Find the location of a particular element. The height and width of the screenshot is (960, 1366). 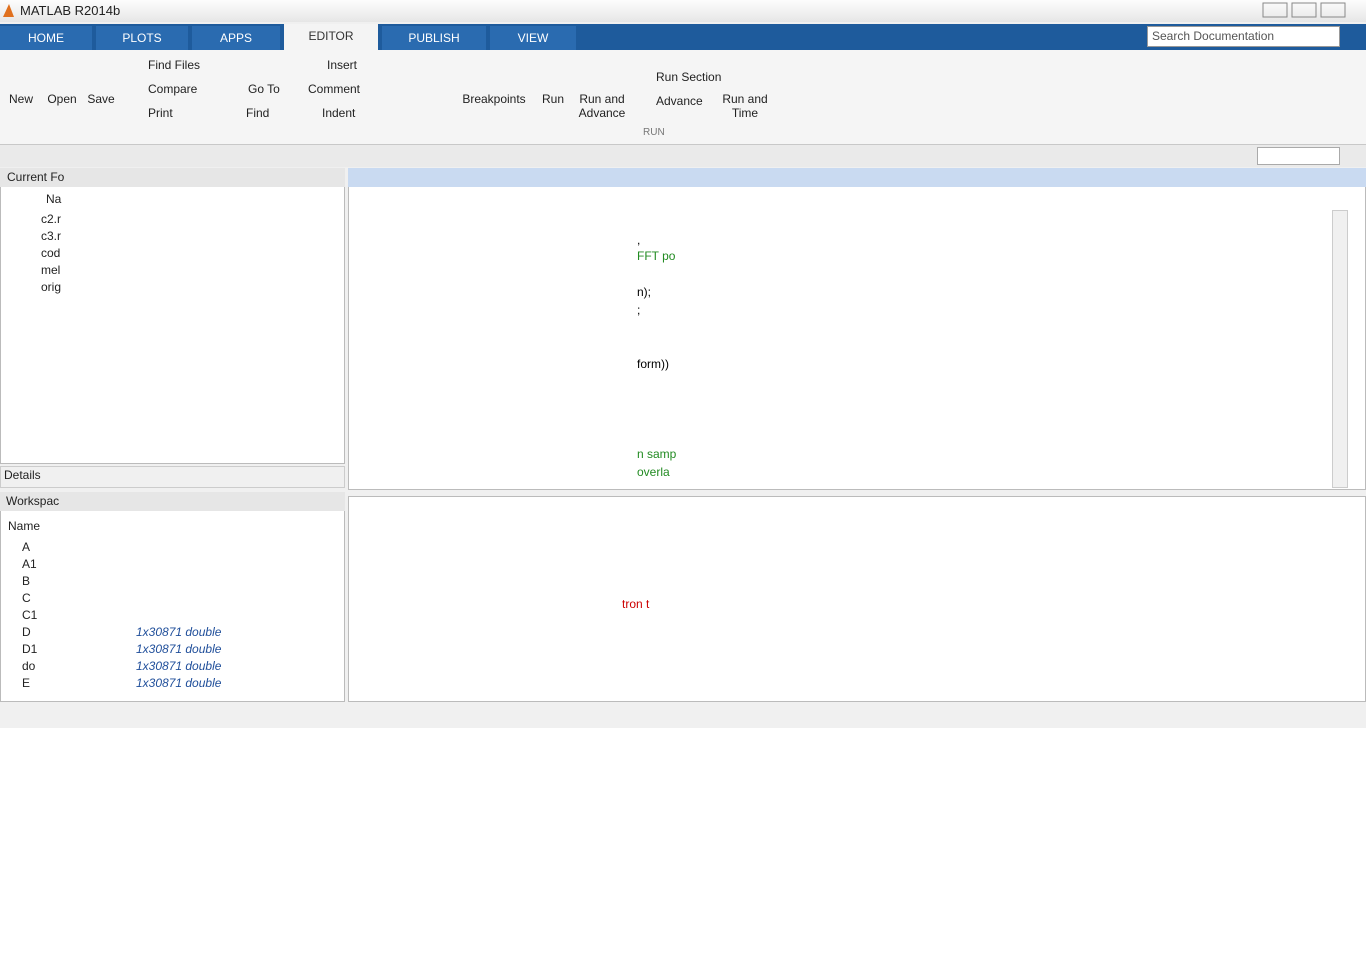

variable-name: C is located at coordinates (26, 598).